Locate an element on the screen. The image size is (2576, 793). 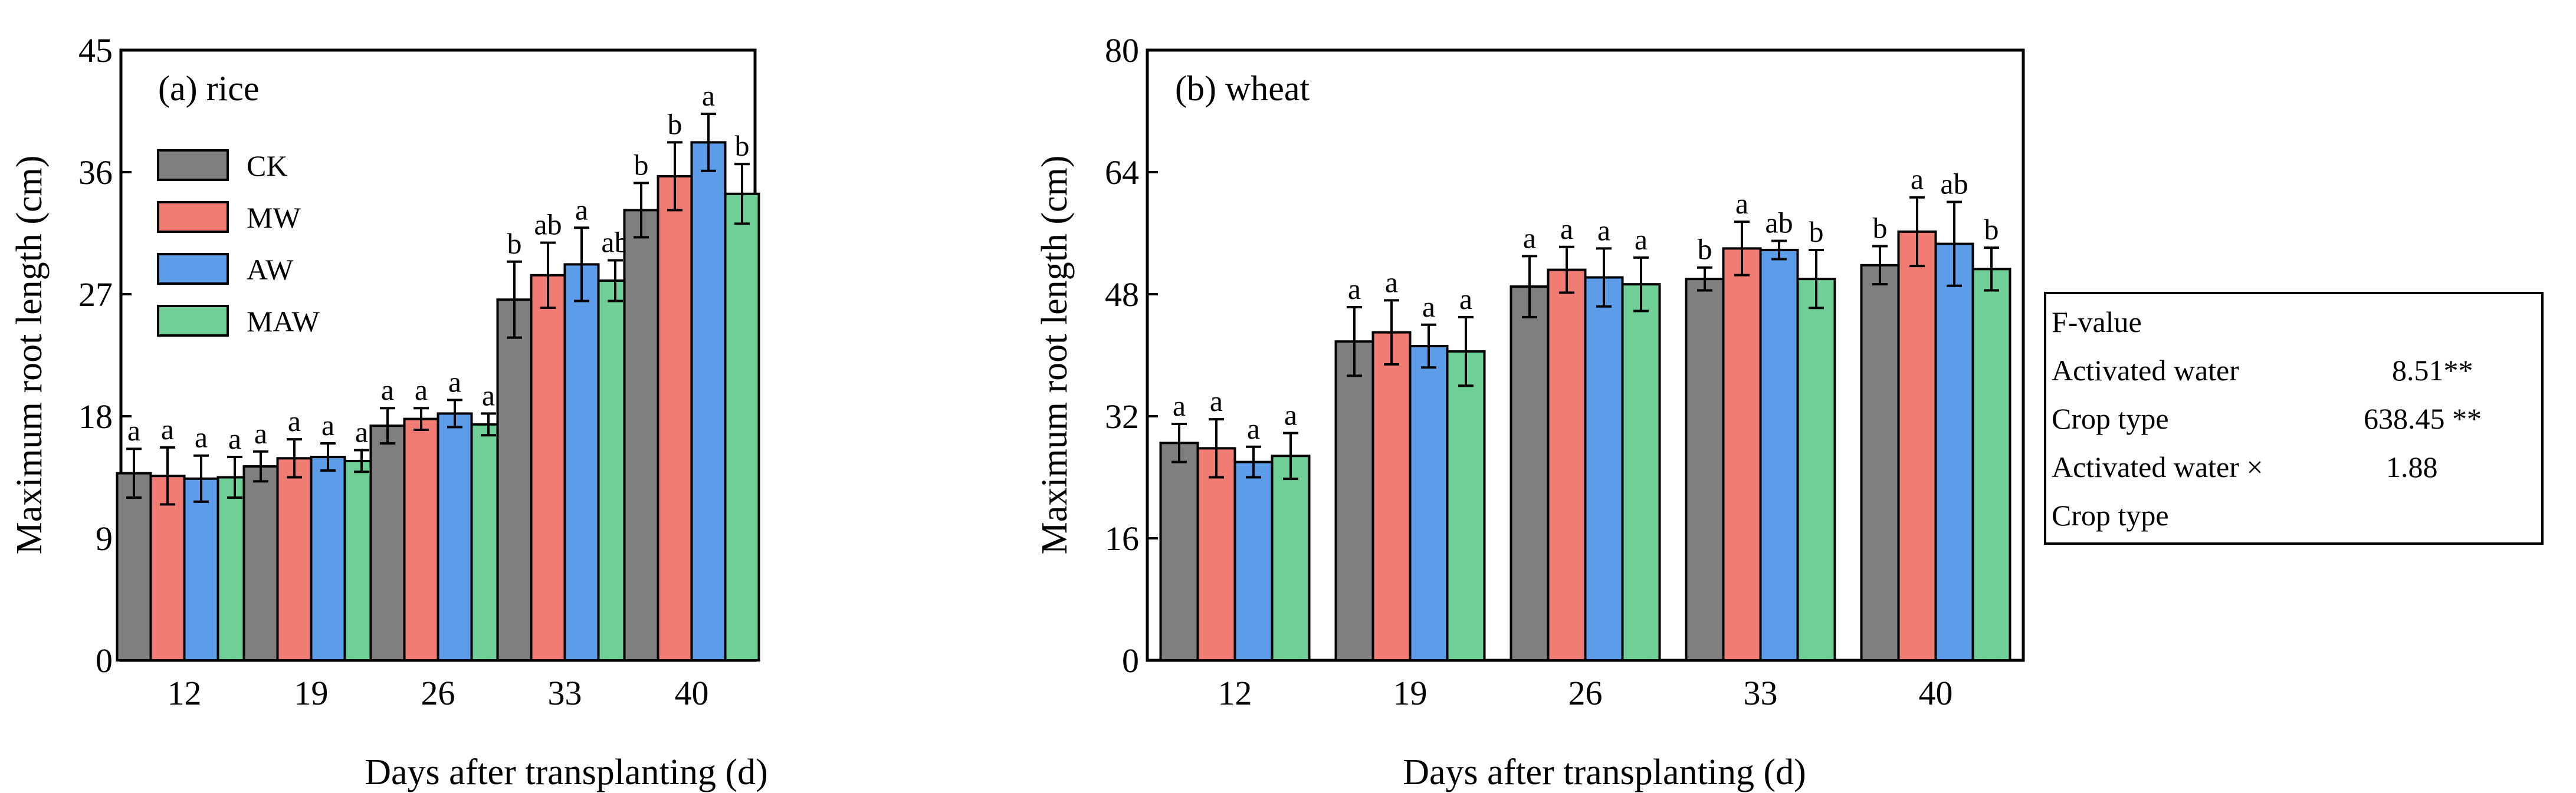
legend-swatch-mw is located at coordinates (193, 217).